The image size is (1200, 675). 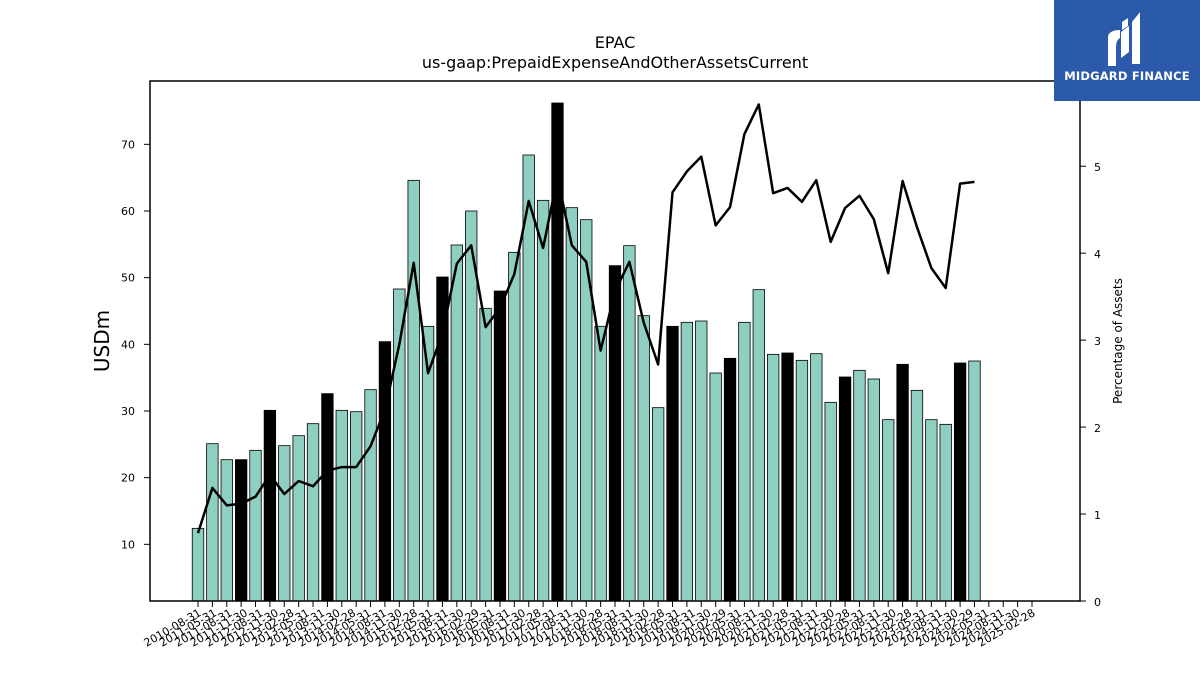 I want to click on y-axis-label: USDm, so click(x=102, y=341).